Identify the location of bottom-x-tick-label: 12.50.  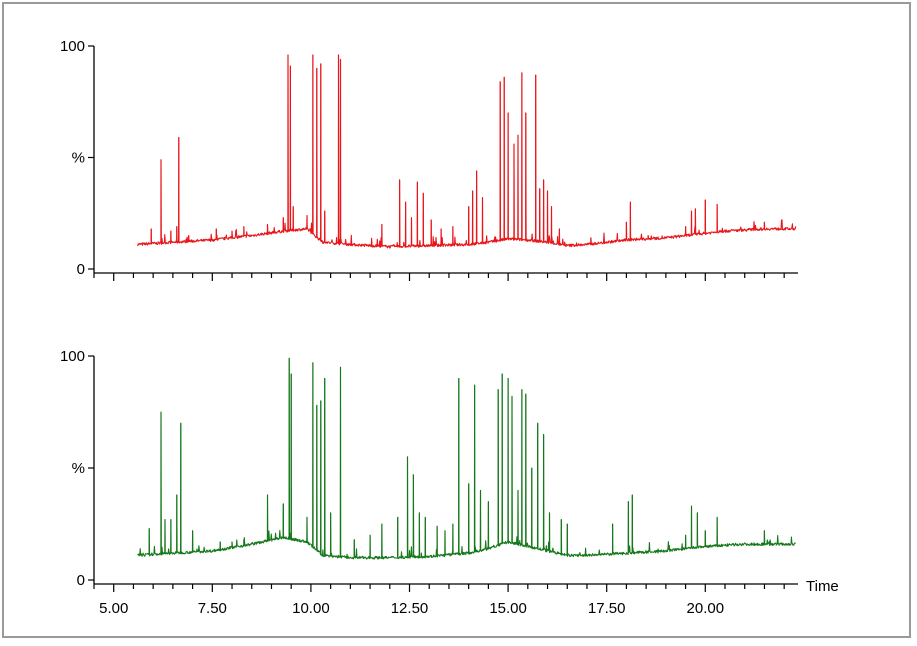
(410, 608).